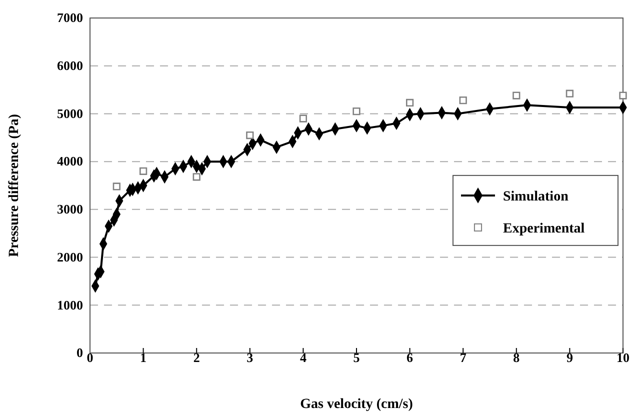 This screenshot has width=636, height=415. I want to click on x-tick-label: 1, so click(143, 357).